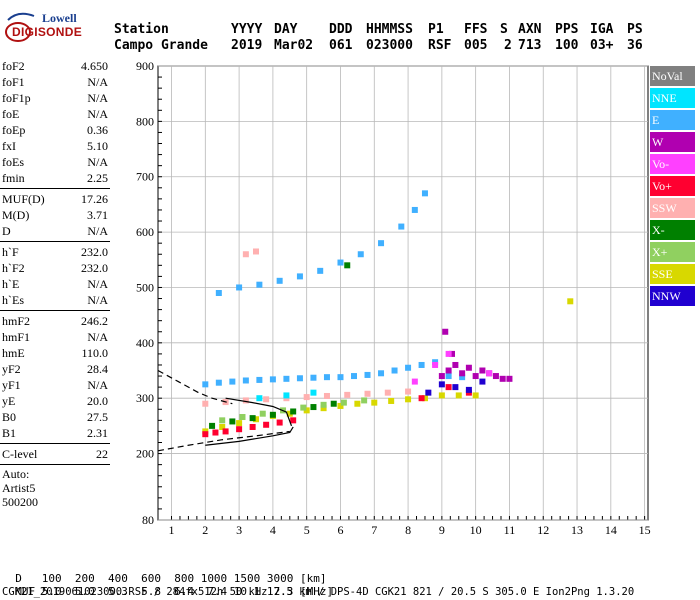 The image size is (700, 600). What do you see at coordinates (145, 398) in the screenshot?
I see `y-tick-label: 300` at bounding box center [145, 398].